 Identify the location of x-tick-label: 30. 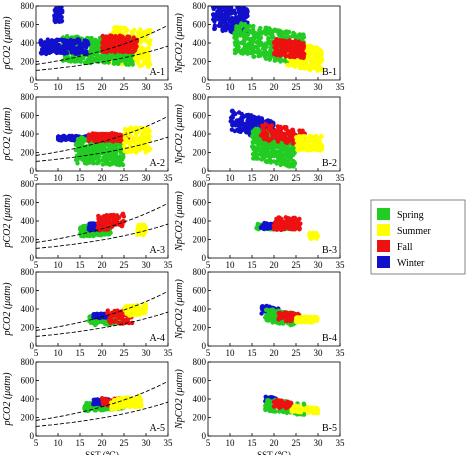
(319, 265).